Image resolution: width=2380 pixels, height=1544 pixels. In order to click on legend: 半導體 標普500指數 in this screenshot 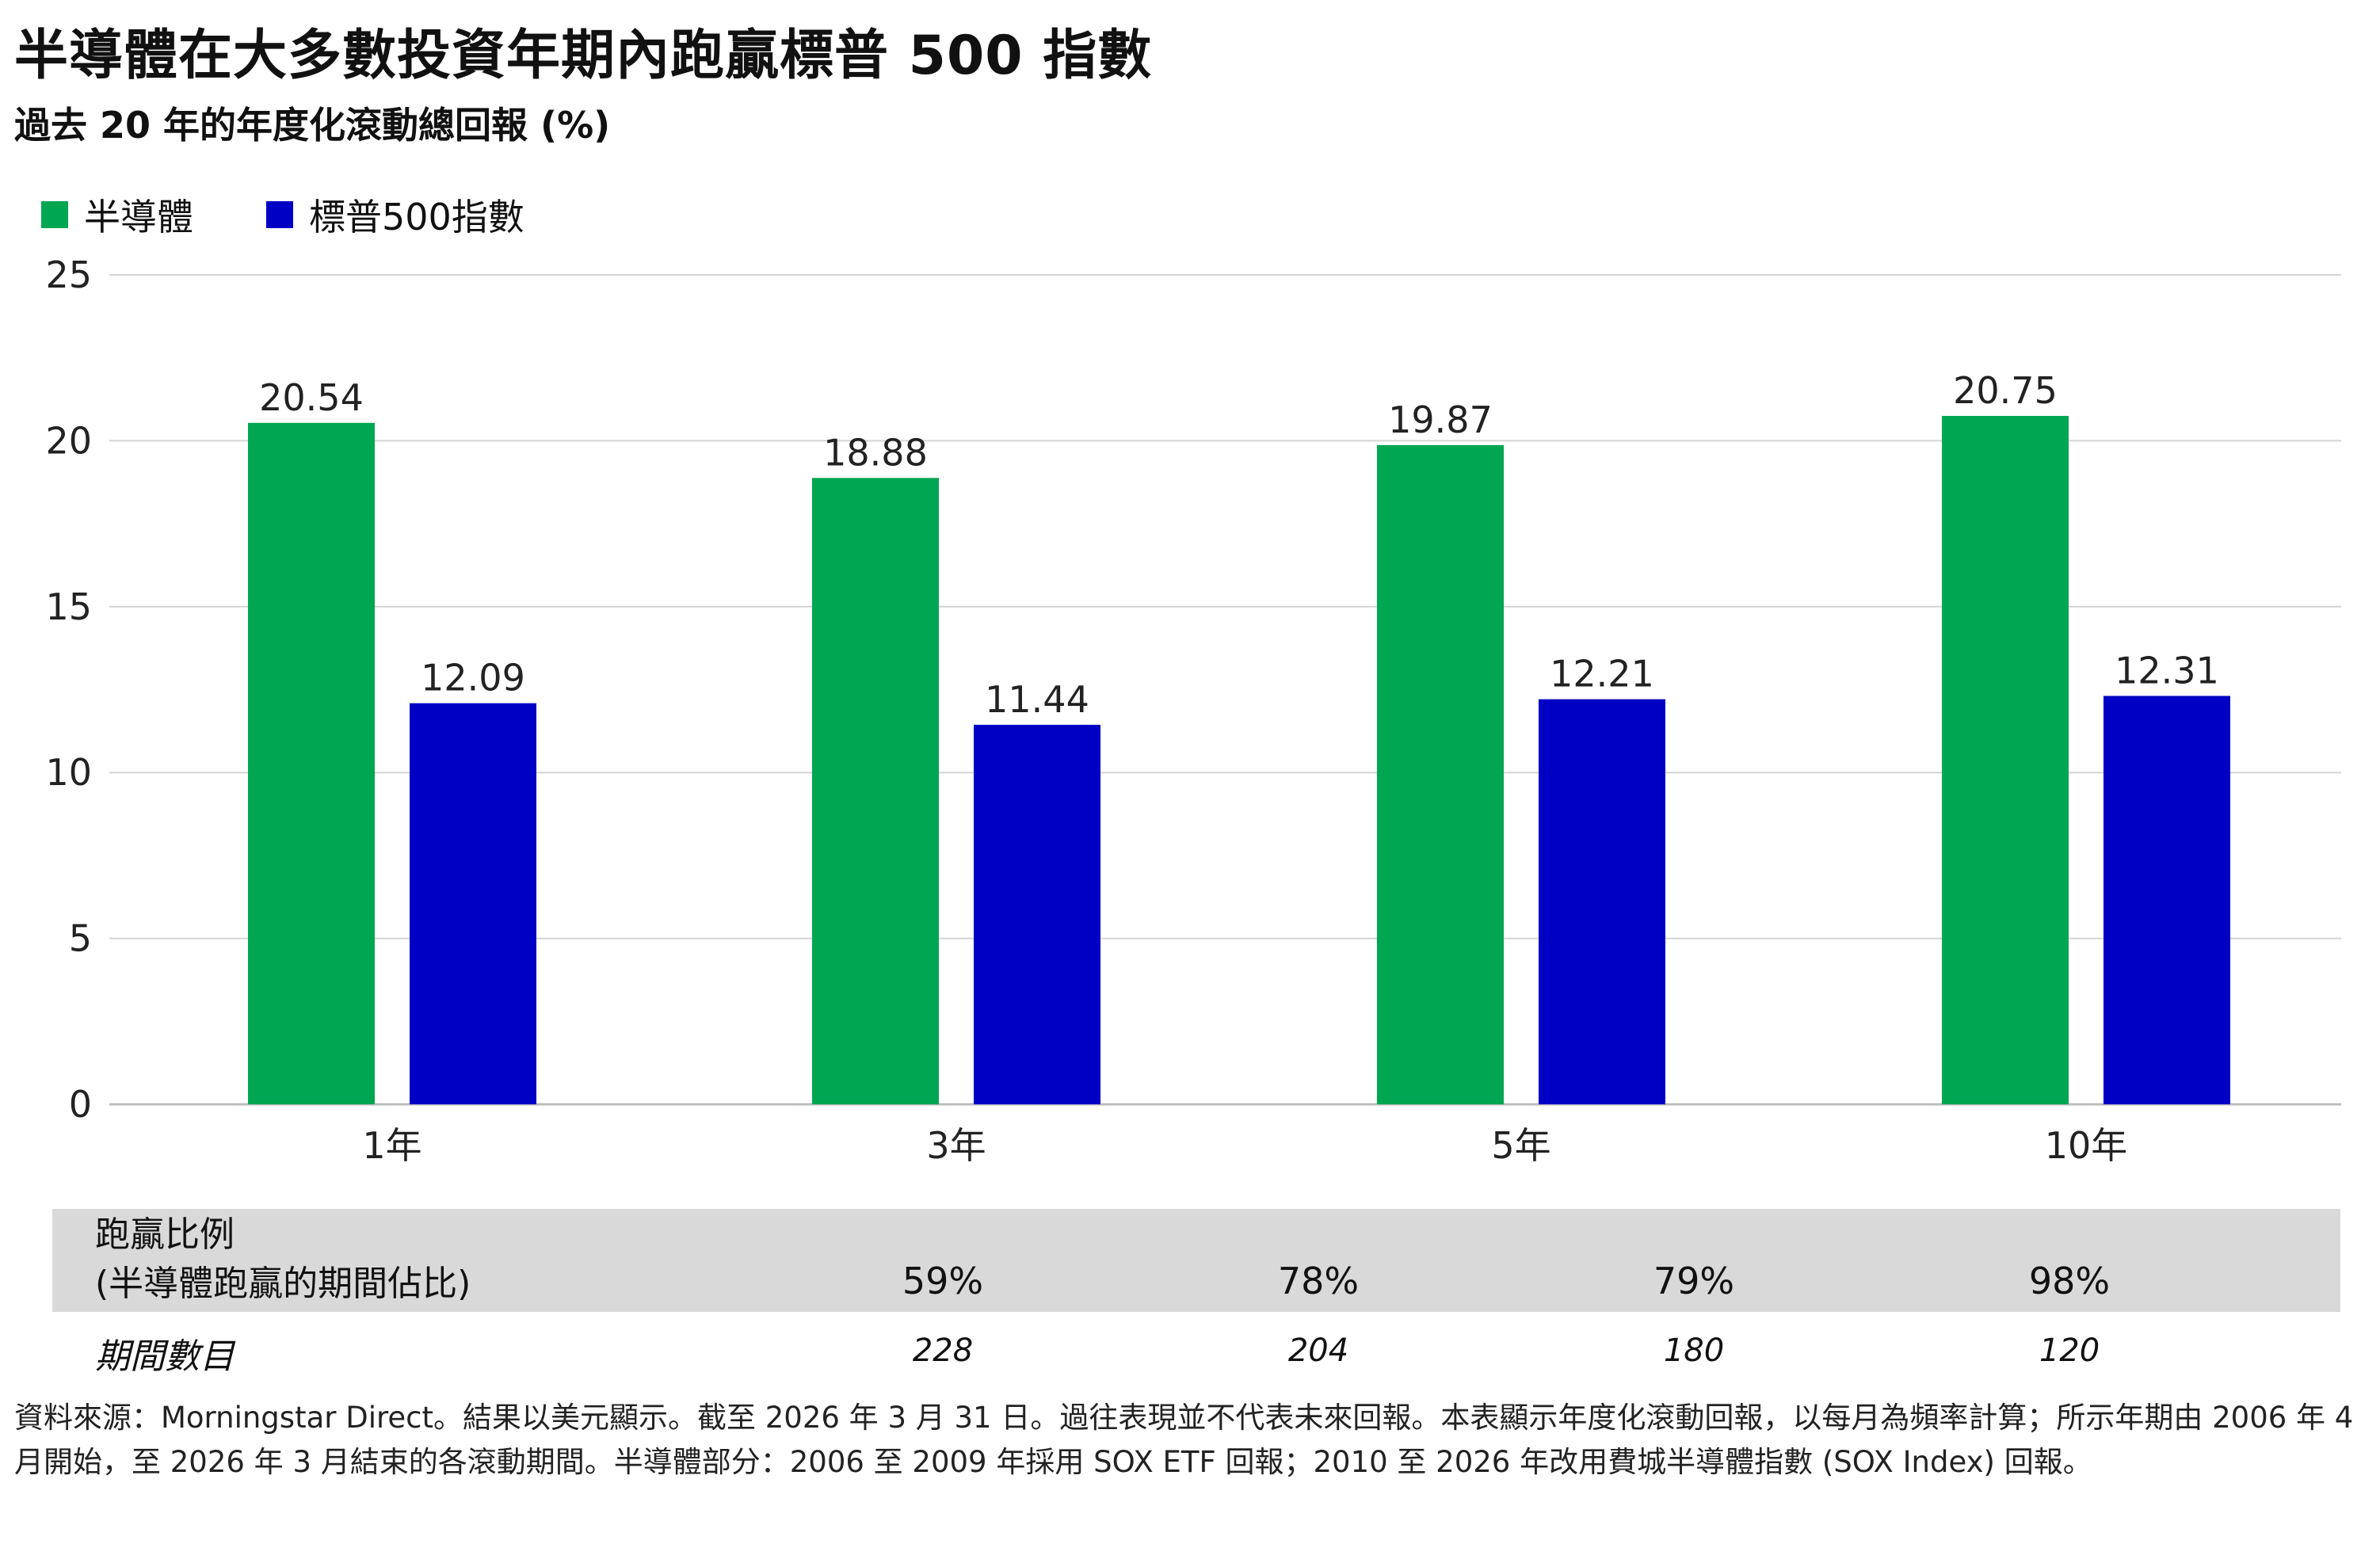, I will do `click(319, 215)`.